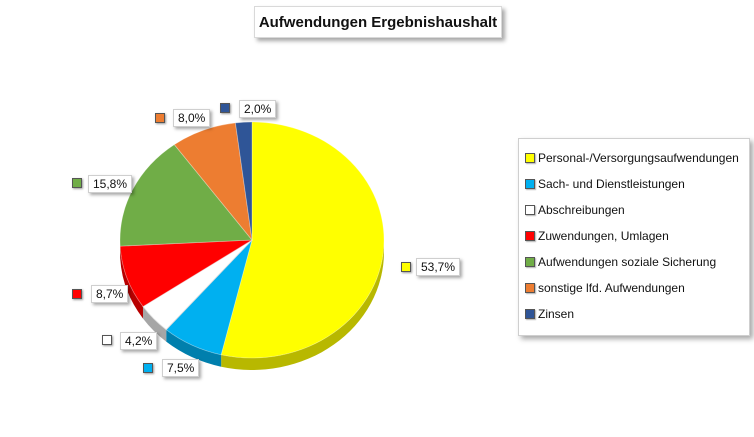 Image resolution: width=754 pixels, height=437 pixels. I want to click on data-label: 8,0%, so click(192, 118).